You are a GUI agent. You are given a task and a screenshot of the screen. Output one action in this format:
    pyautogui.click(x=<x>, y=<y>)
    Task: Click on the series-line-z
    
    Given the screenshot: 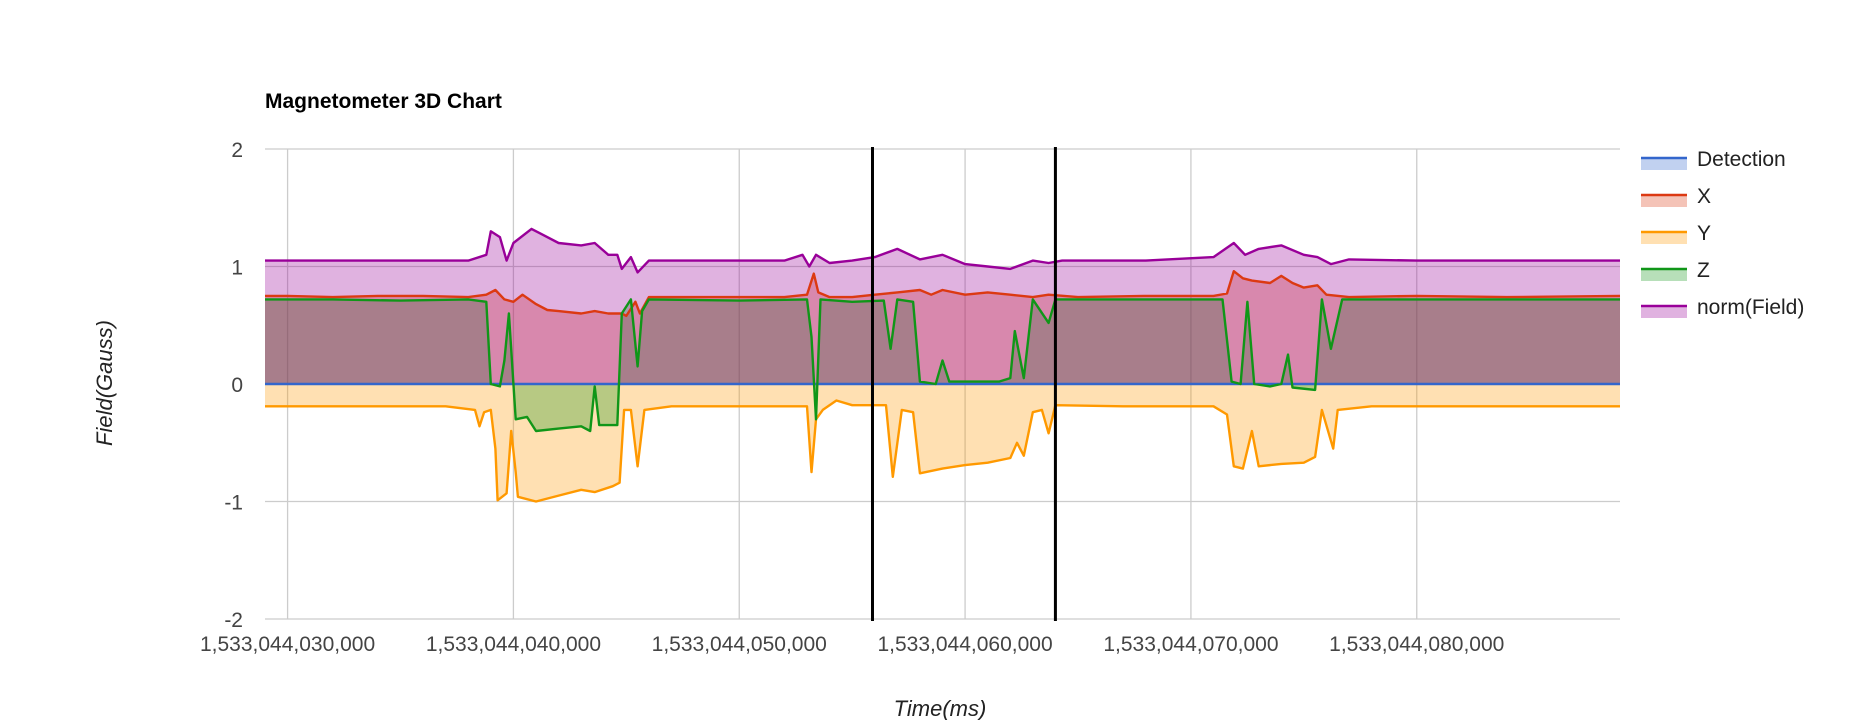 What is the action you would take?
    pyautogui.click(x=942, y=365)
    